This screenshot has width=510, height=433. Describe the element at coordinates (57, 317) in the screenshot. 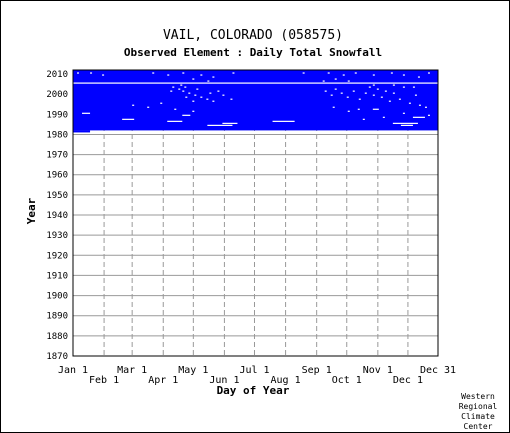

I see `y-tick-label: 1890` at that location.